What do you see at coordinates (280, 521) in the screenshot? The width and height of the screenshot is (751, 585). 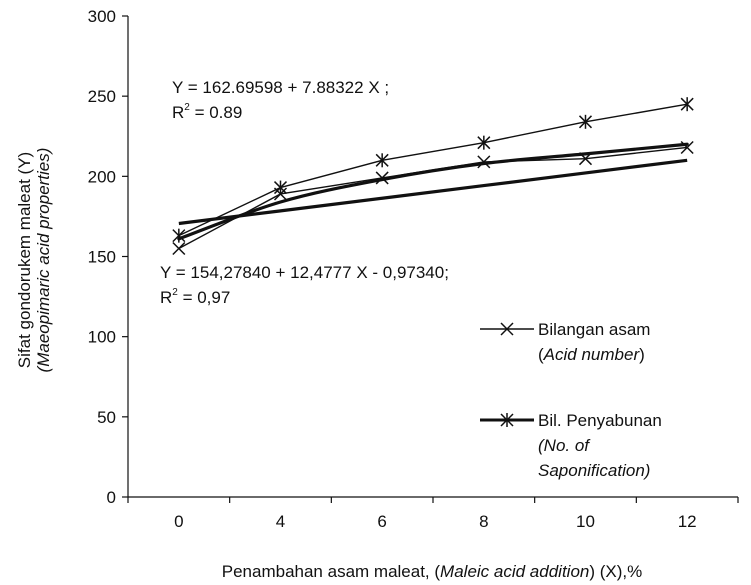 I see `x-tick-label: 4` at bounding box center [280, 521].